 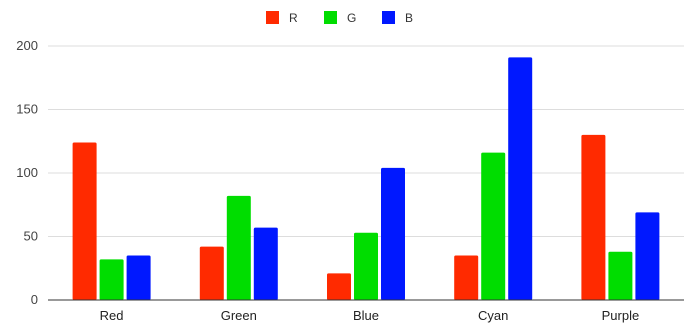 What do you see at coordinates (621, 315) in the screenshot?
I see `x-tick-label: Purple` at bounding box center [621, 315].